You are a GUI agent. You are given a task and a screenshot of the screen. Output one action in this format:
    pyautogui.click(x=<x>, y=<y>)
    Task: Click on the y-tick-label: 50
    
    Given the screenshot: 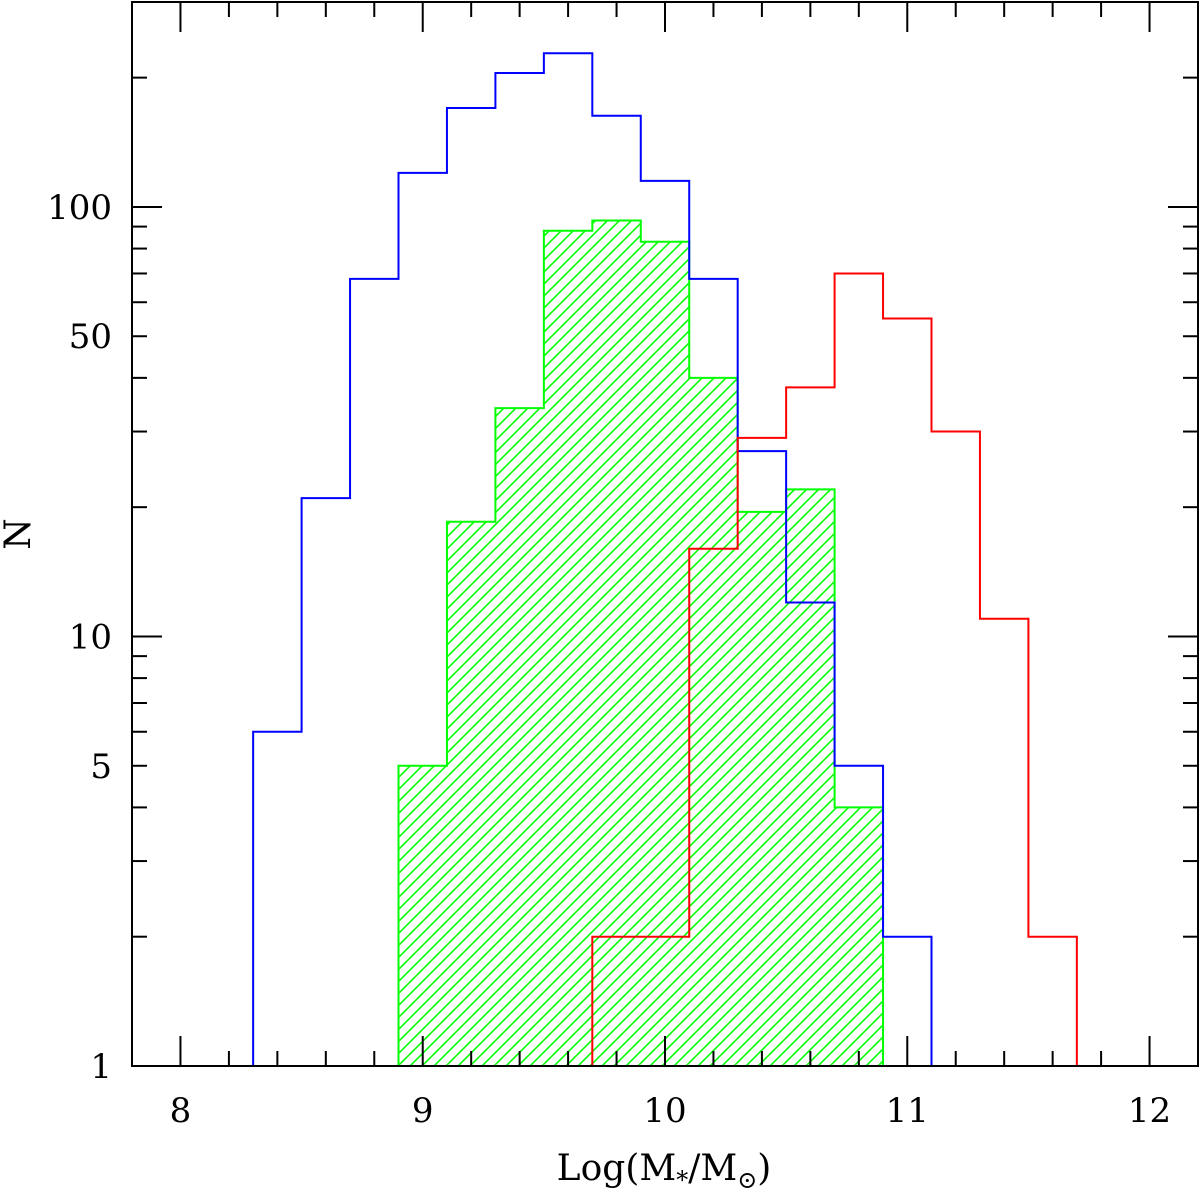 What is the action you would take?
    pyautogui.click(x=90, y=337)
    